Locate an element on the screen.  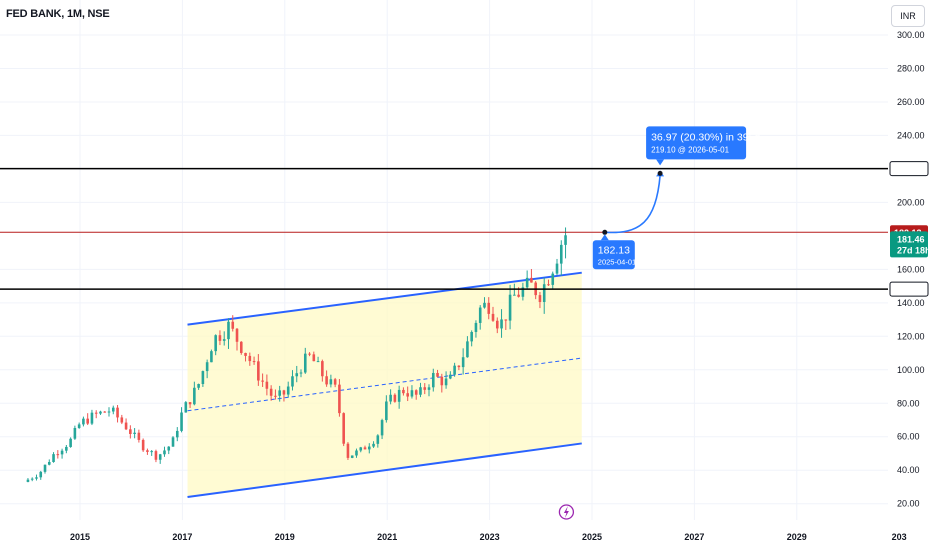
price-tick-label: 60.00 is located at coordinates (908, 437).